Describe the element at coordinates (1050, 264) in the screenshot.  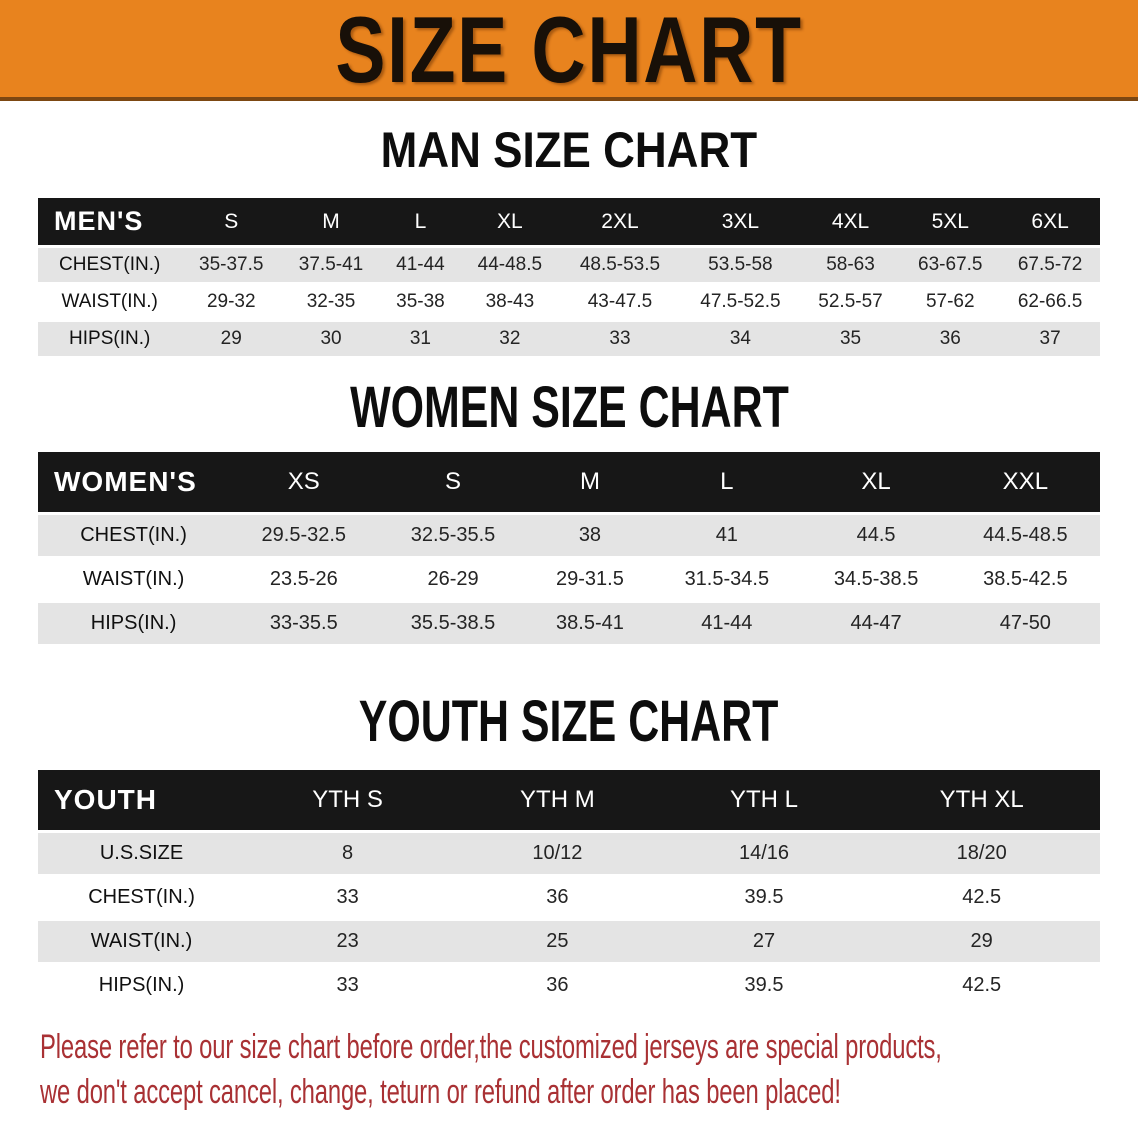
I see `size-value: 67.5-72` at that location.